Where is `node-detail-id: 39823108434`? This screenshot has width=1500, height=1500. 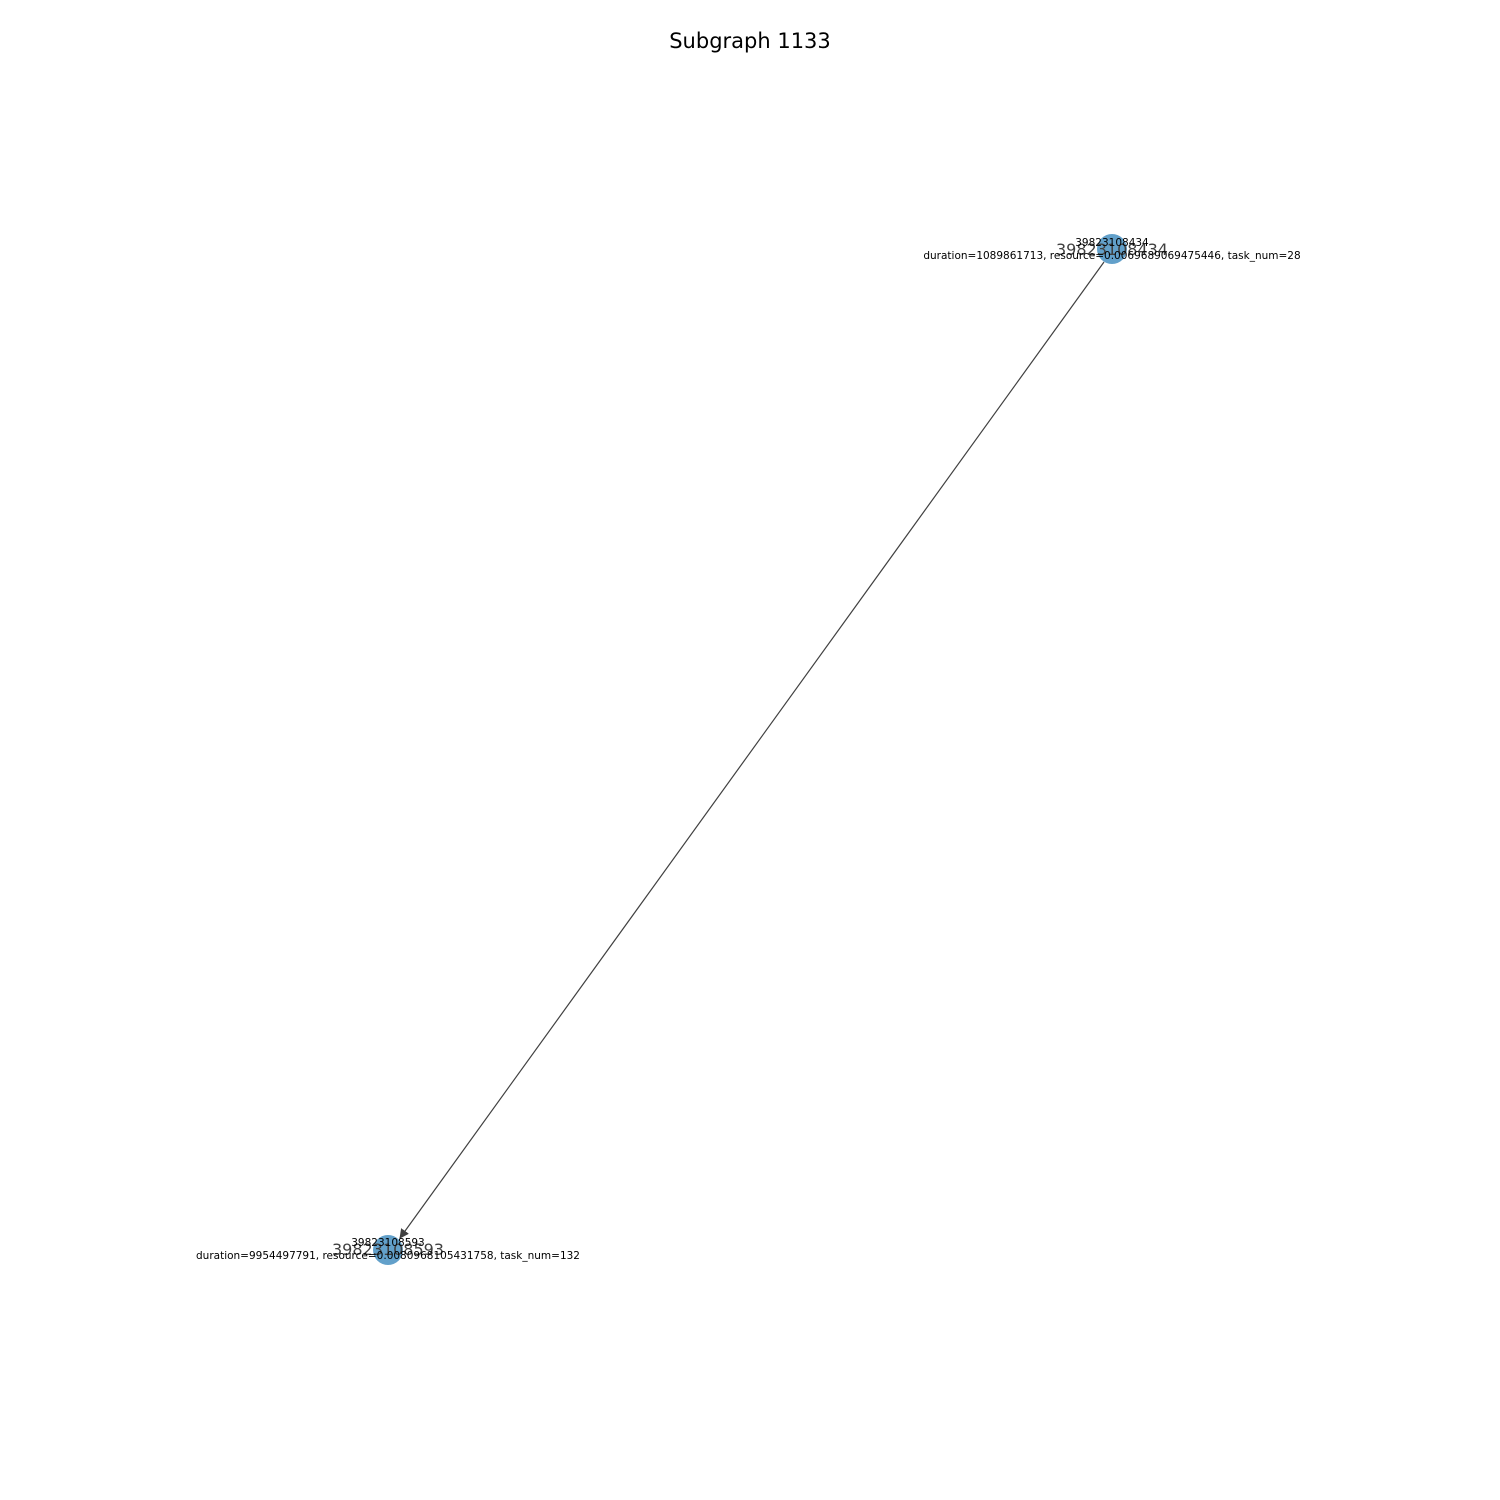
node-detail-id: 39823108434 is located at coordinates (1112, 243).